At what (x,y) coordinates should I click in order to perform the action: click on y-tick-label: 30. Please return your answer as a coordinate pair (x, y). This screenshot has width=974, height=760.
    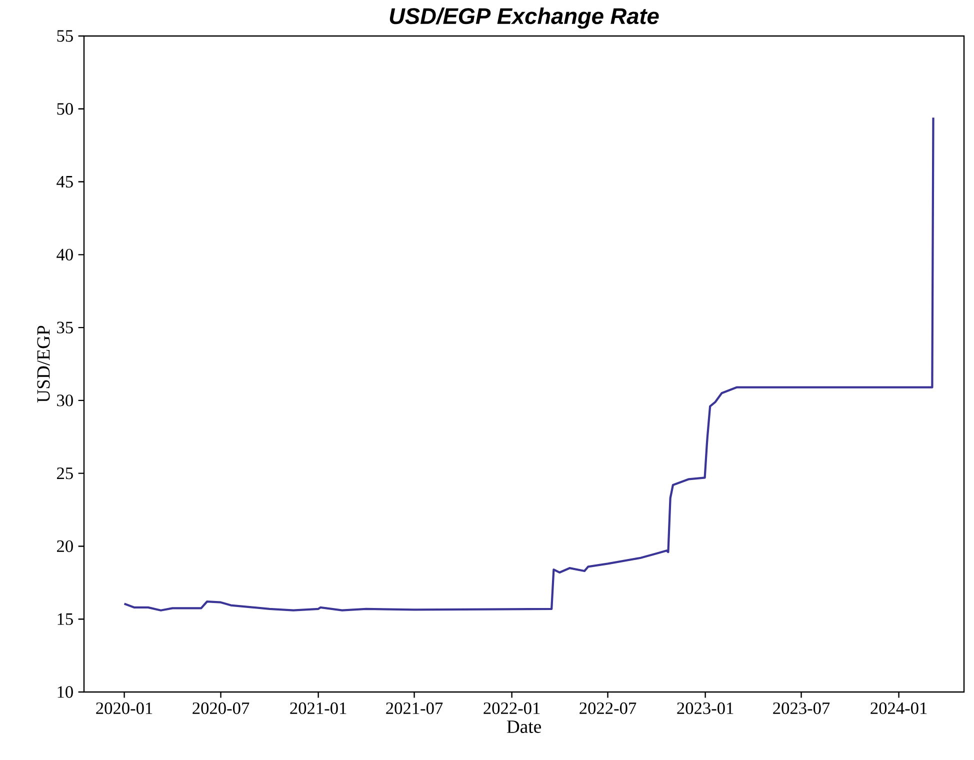
    Looking at the image, I should click on (65, 400).